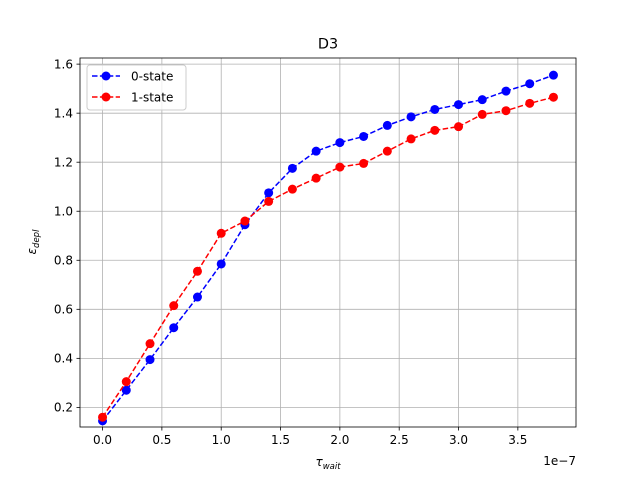 The height and width of the screenshot is (480, 640). What do you see at coordinates (332, 467) in the screenshot?
I see `x-axis-label-subscript: wait` at bounding box center [332, 467].